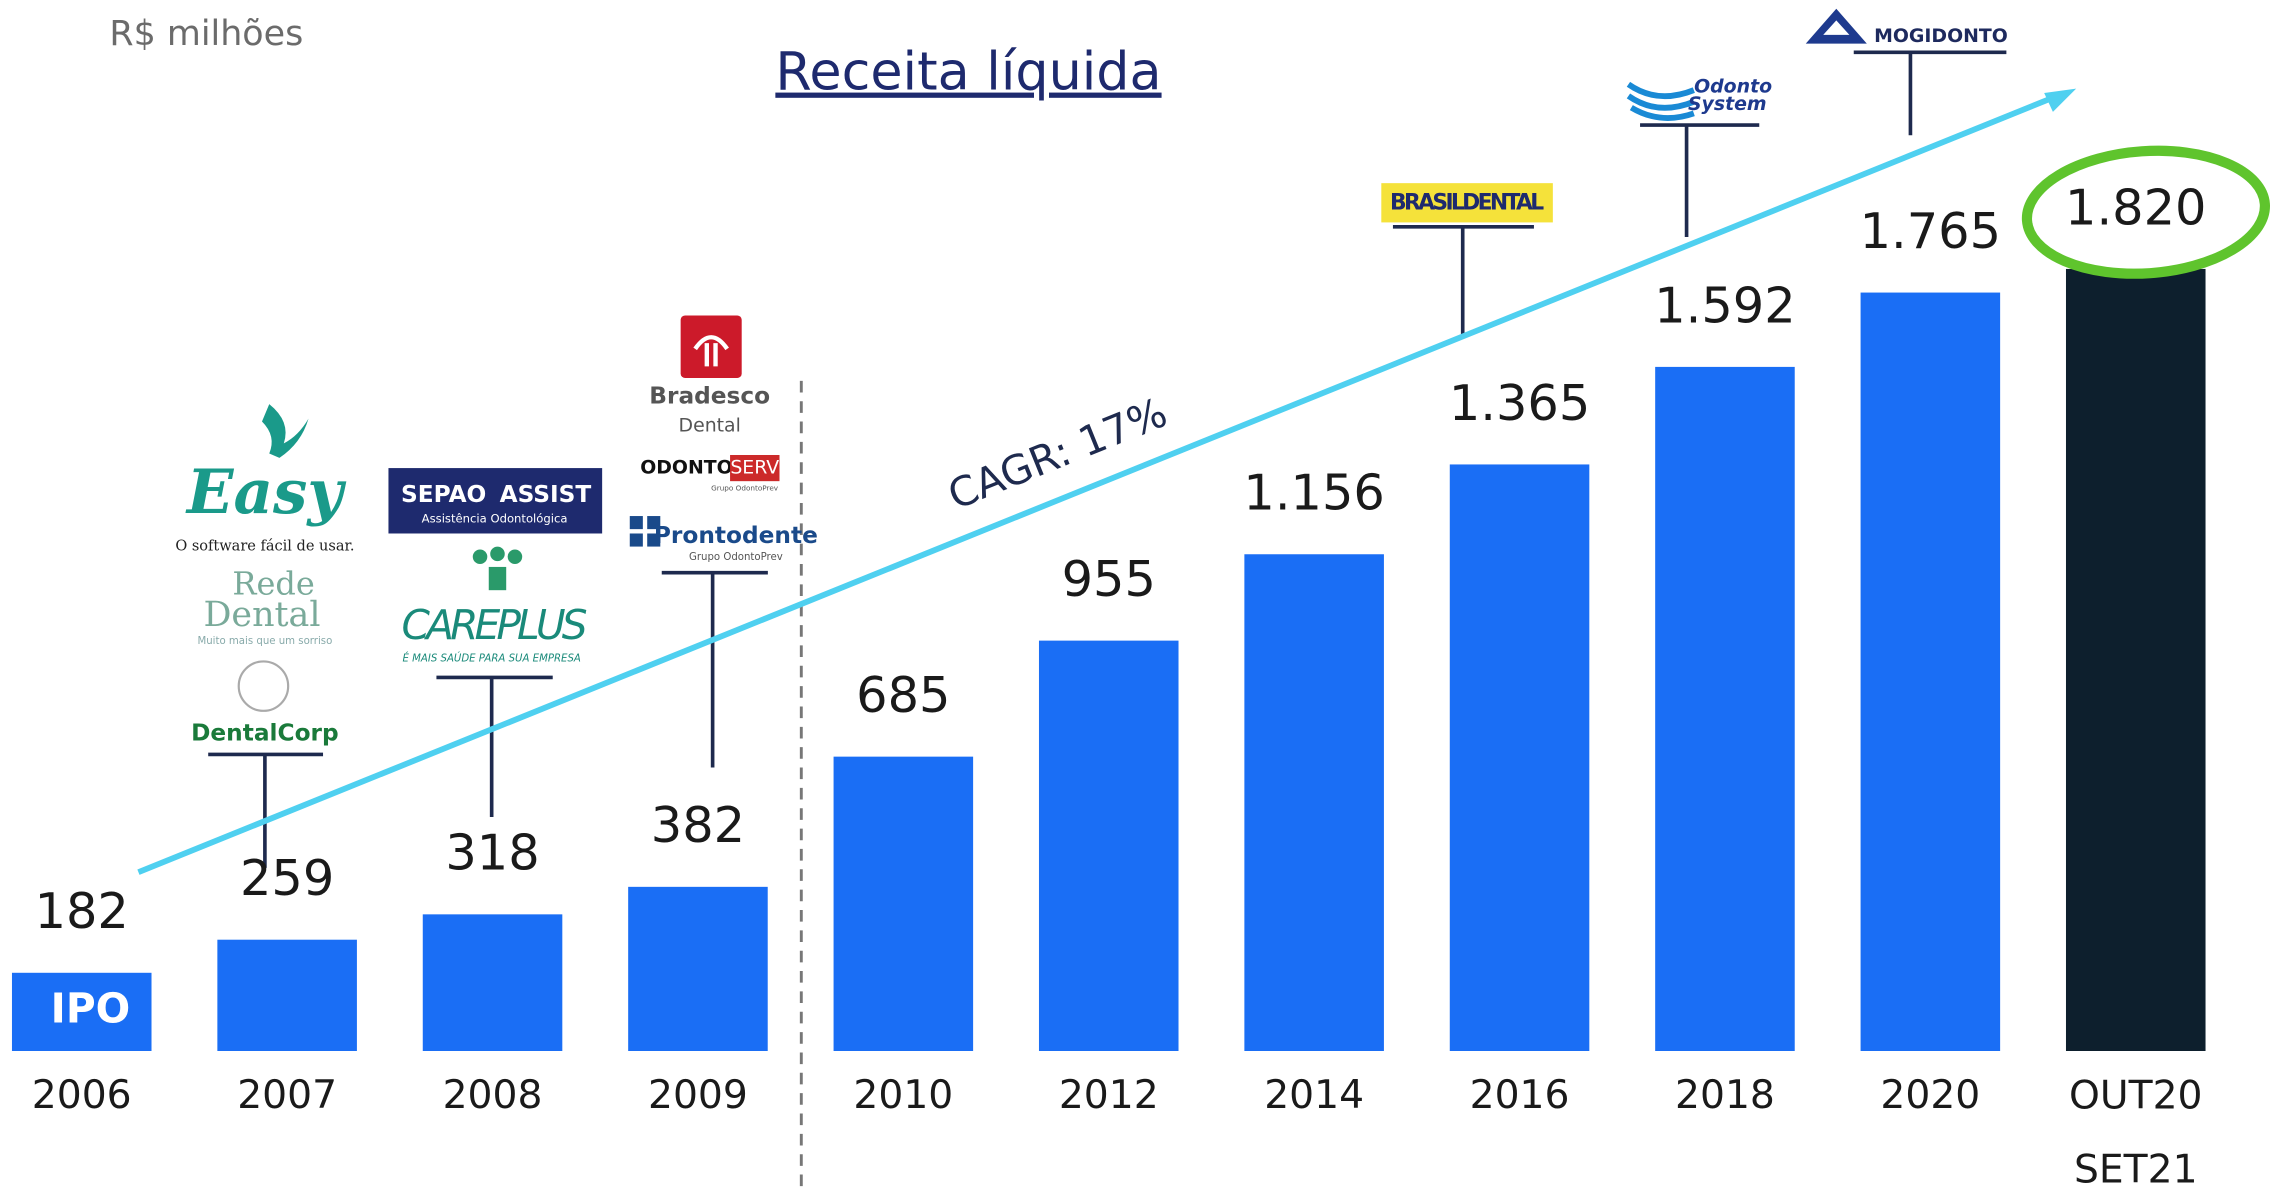  I want to click on value-label: 259, so click(287, 878).